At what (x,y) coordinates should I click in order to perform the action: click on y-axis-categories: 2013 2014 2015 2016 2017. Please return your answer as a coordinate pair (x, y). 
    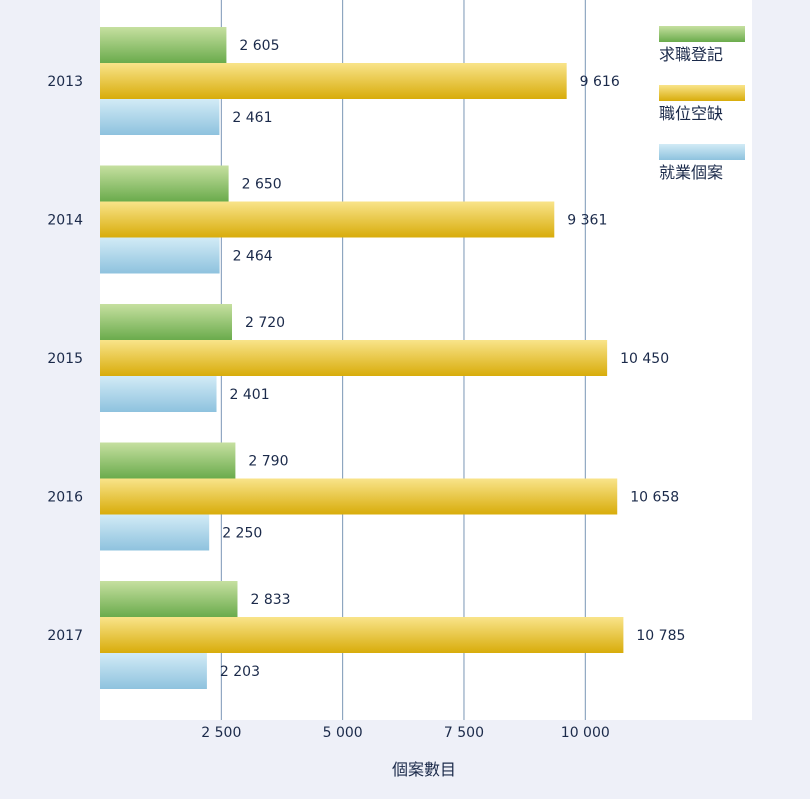
    Looking at the image, I should click on (65, 359).